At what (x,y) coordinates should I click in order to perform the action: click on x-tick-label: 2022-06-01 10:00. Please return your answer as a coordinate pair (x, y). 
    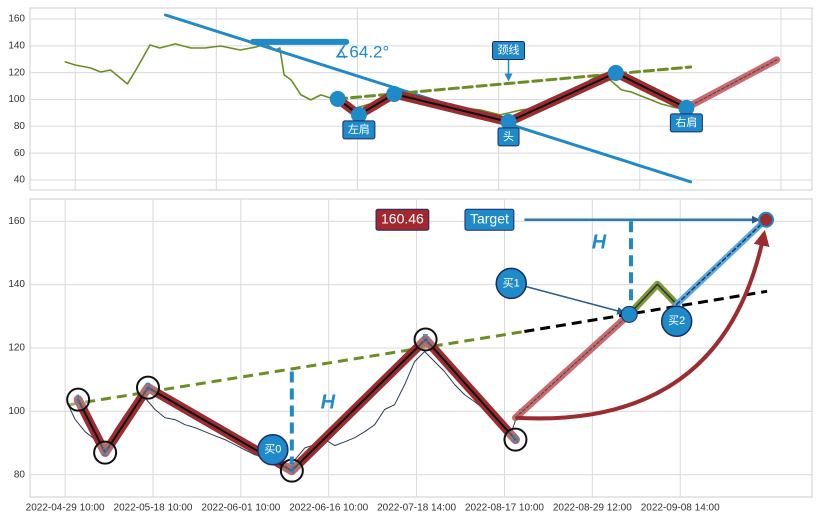
    Looking at the image, I should click on (240, 508).